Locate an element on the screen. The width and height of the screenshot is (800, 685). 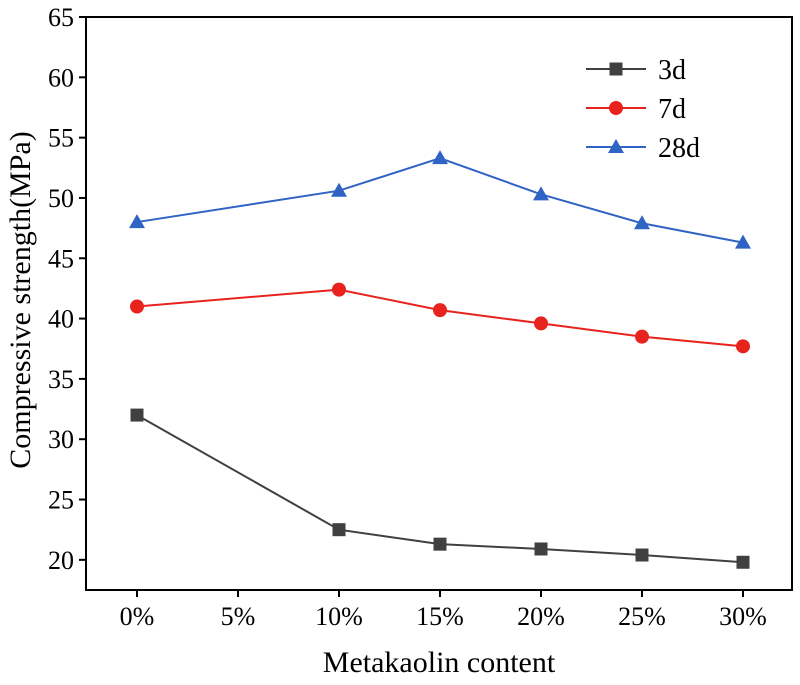
x-tick-label: 10% is located at coordinates (339, 616).